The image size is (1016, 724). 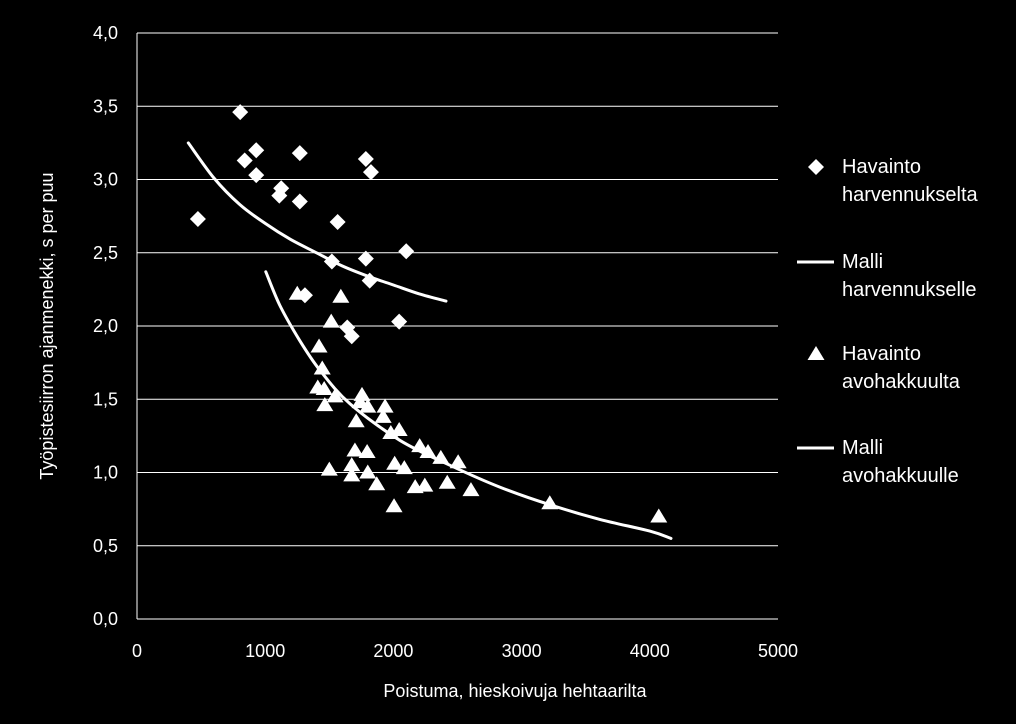 What do you see at coordinates (105, 253) in the screenshot?
I see `y-tick-label: 2,5` at bounding box center [105, 253].